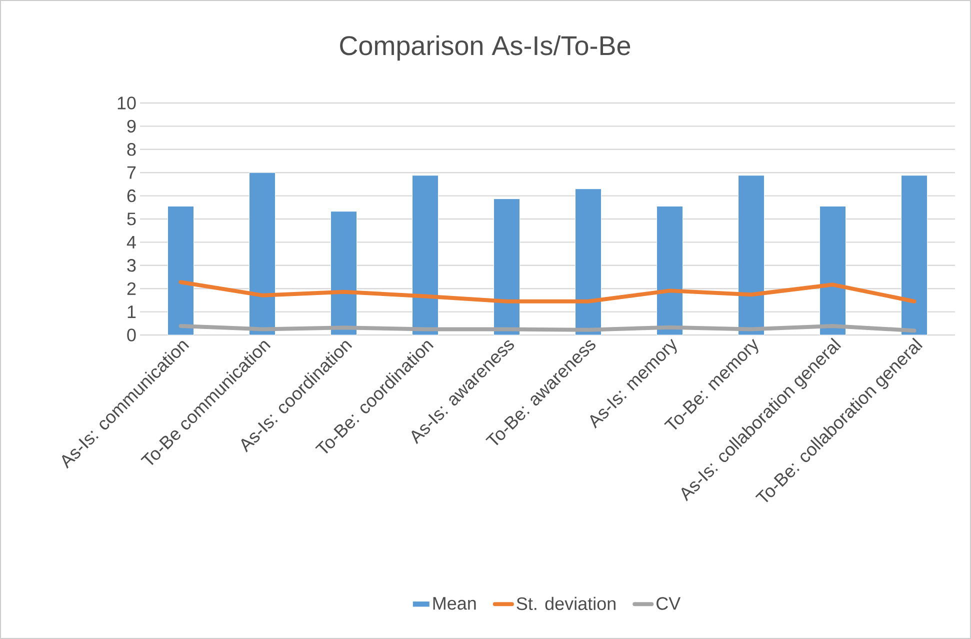  Describe the element at coordinates (131, 149) in the screenshot. I see `y-tick-label: 8` at that location.